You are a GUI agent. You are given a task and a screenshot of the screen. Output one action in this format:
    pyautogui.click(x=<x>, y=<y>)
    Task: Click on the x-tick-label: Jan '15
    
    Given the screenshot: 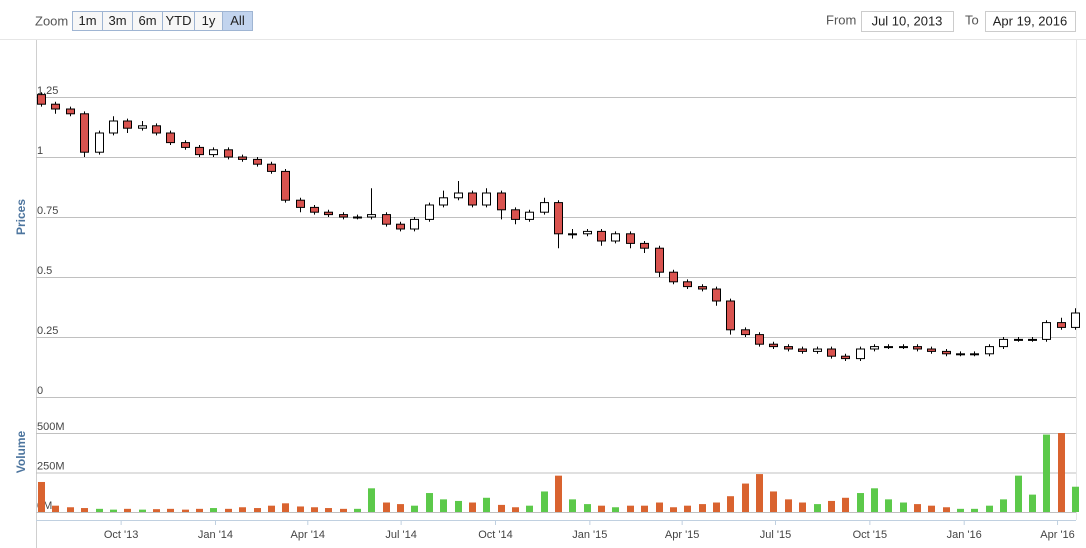 What is the action you would take?
    pyautogui.click(x=589, y=535)
    